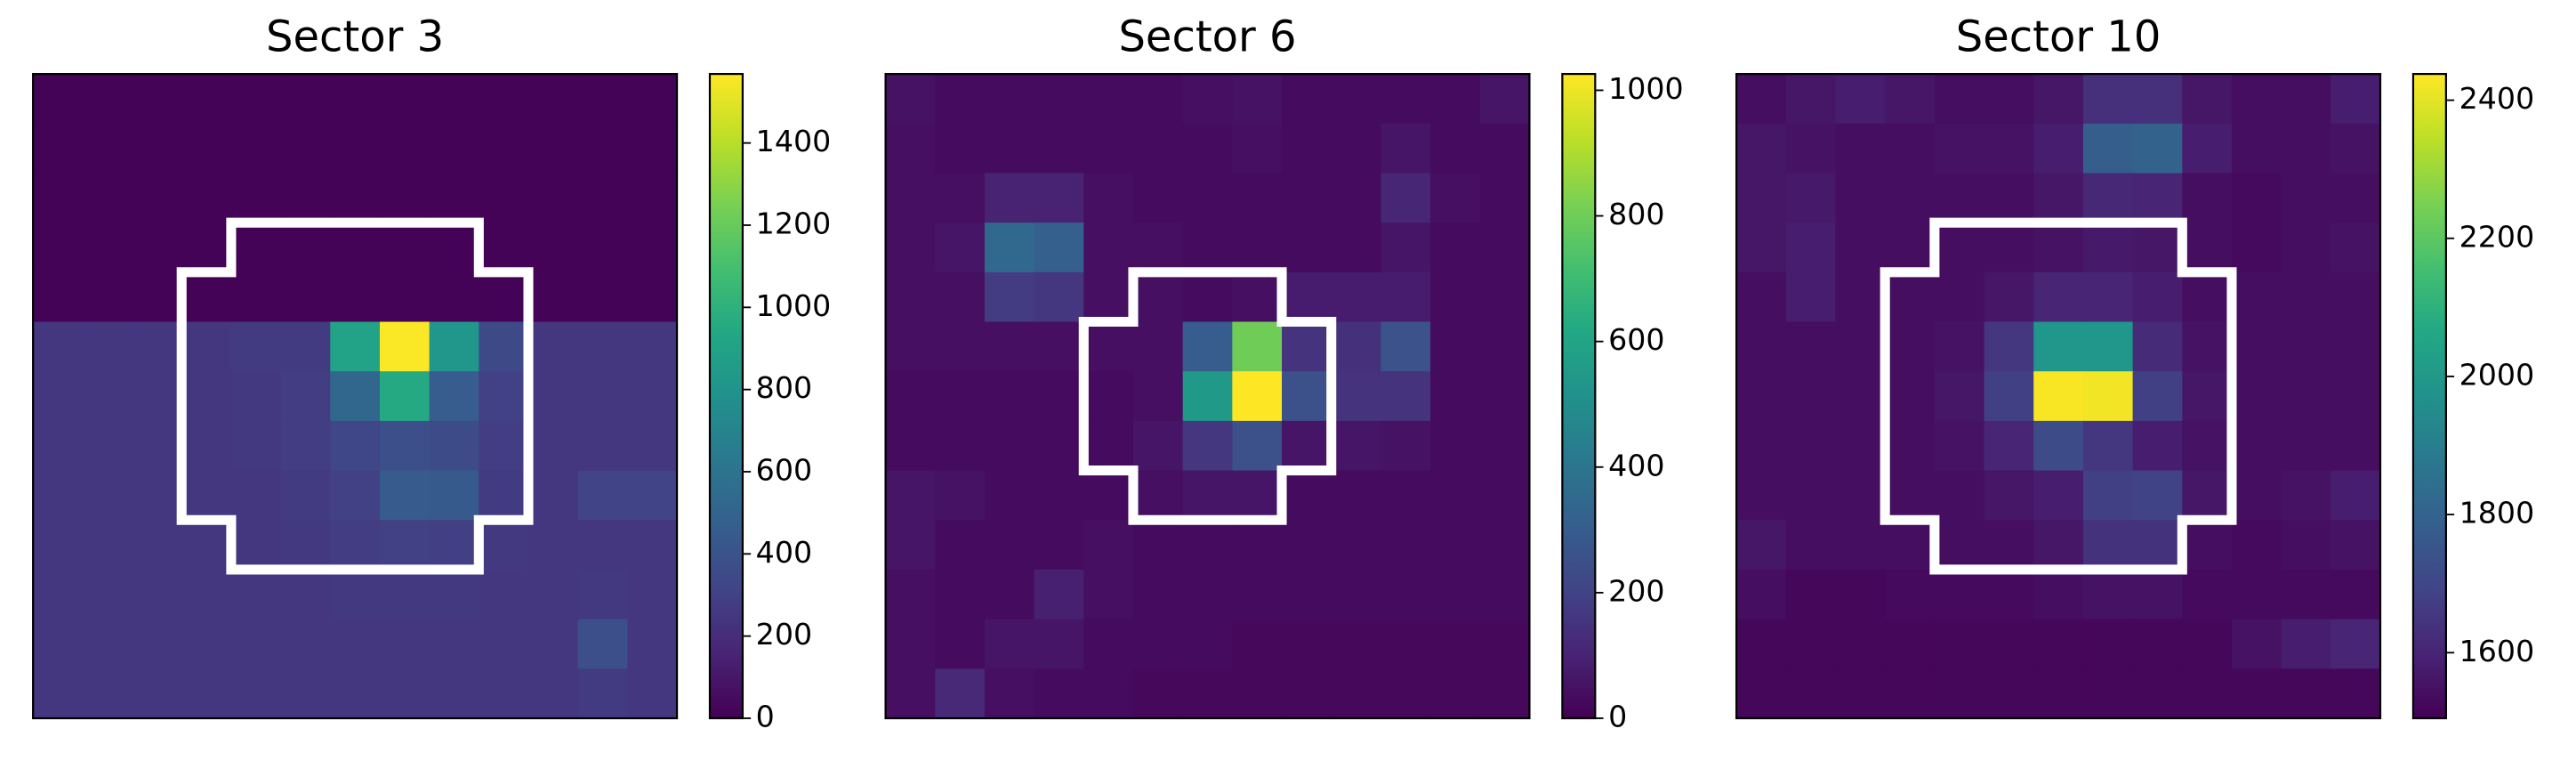 The image size is (2576, 761). I want to click on colorbar-tick-label: 2000, so click(2497, 374).